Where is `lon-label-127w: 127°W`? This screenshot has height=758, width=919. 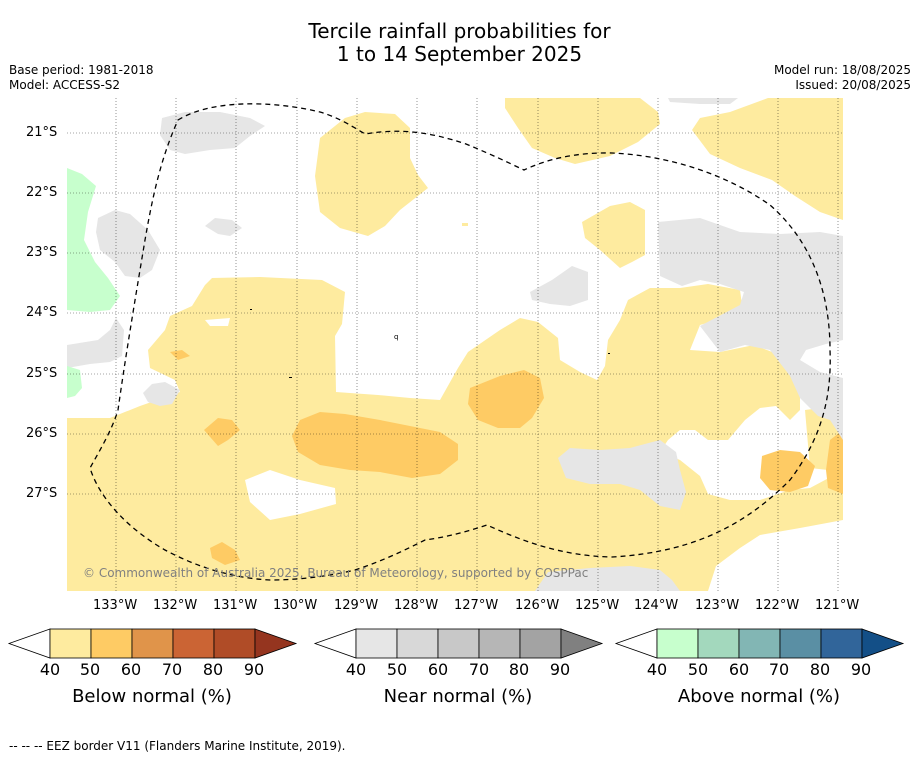 lon-label-127w: 127°W is located at coordinates (476, 605).